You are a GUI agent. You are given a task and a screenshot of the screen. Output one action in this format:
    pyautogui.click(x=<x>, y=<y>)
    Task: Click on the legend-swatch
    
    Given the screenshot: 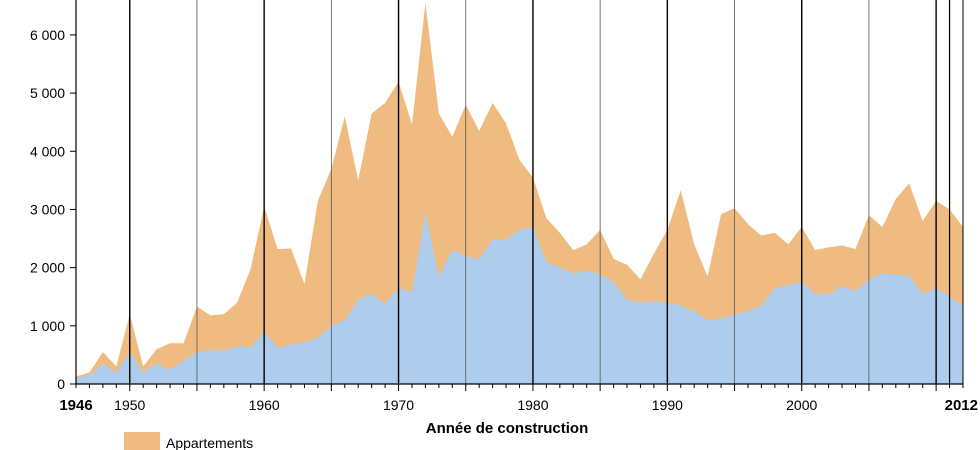 What is the action you would take?
    pyautogui.click(x=142, y=441)
    